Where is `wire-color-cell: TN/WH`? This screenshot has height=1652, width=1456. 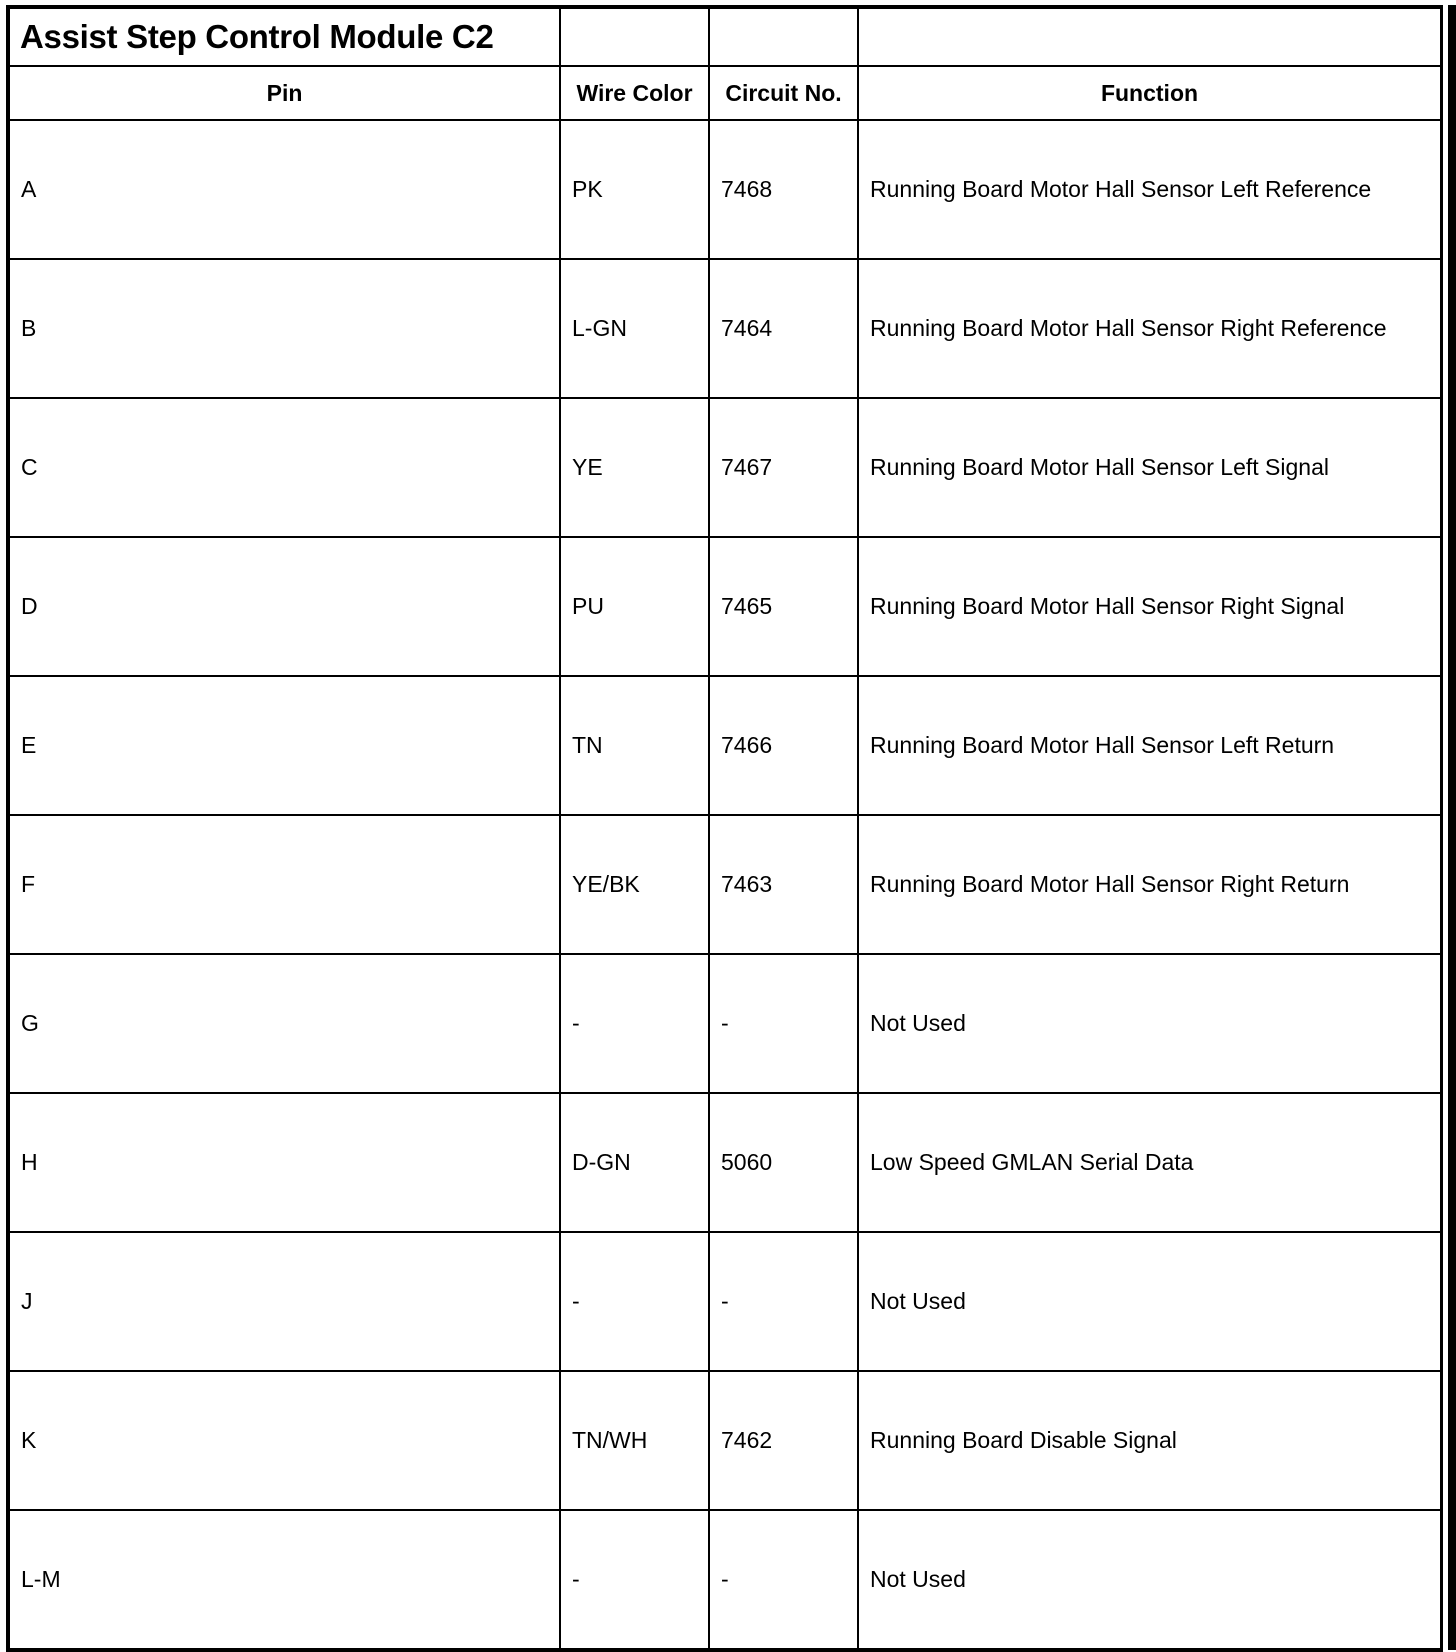 wire-color-cell: TN/WH is located at coordinates (634, 1440).